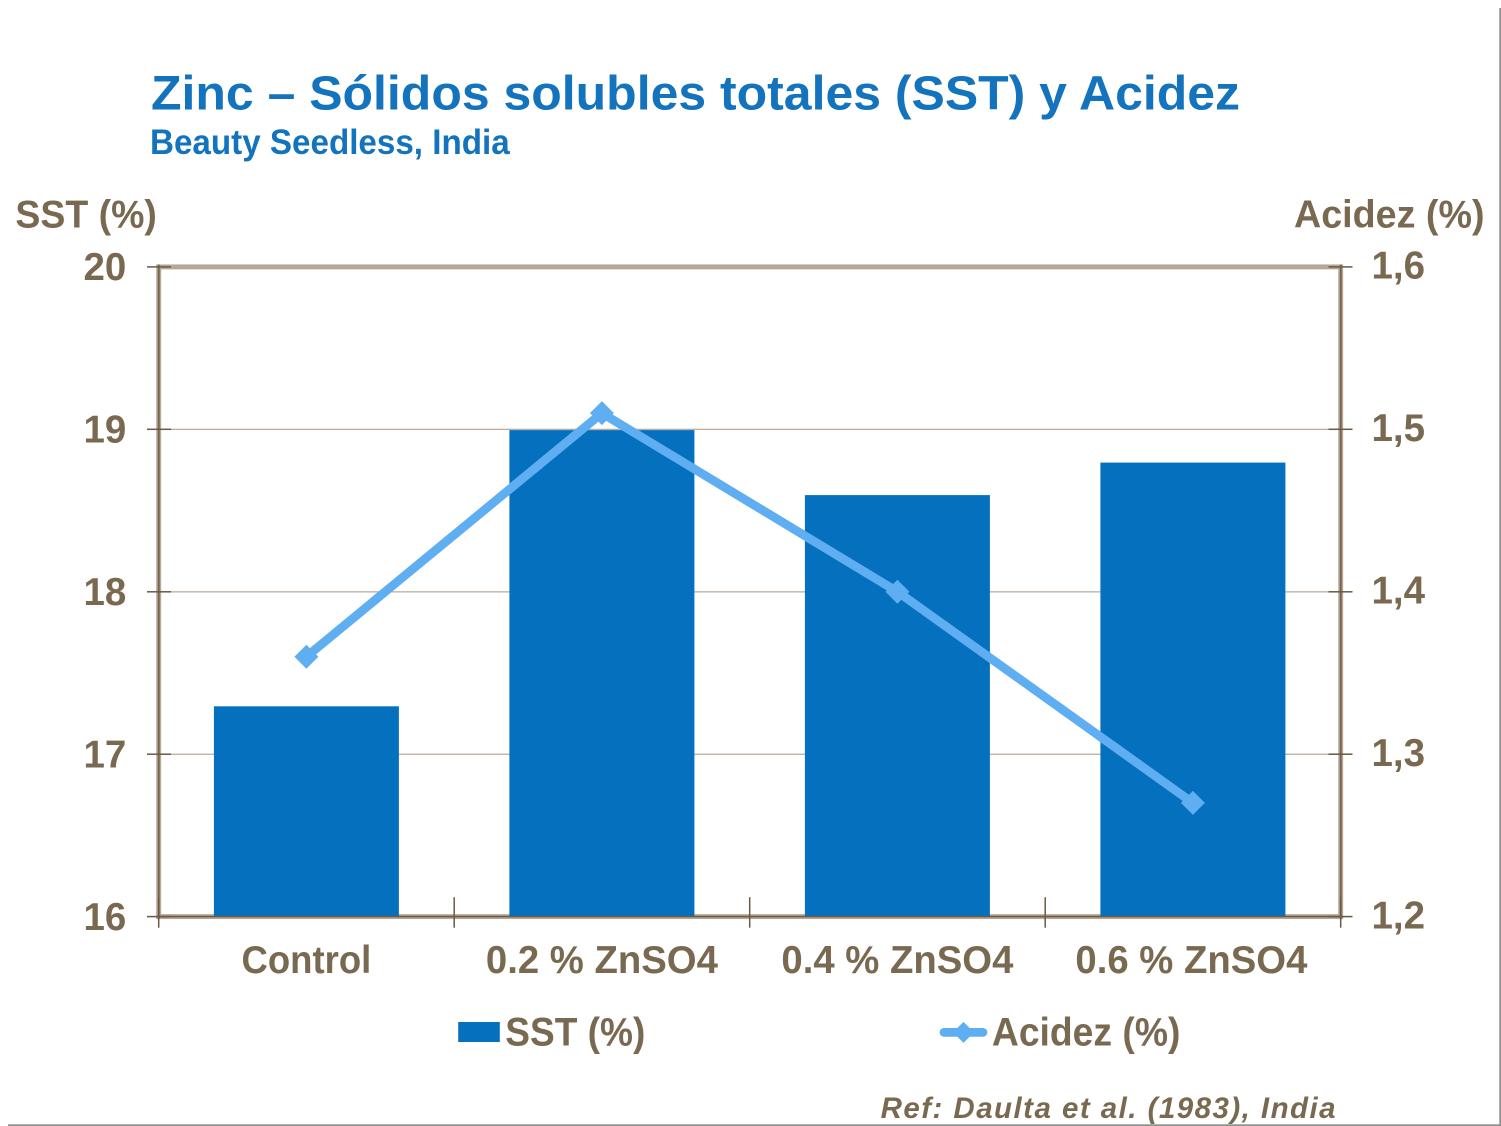 The width and height of the screenshot is (1501, 1126). I want to click on svg-text: 19, so click(105, 430).